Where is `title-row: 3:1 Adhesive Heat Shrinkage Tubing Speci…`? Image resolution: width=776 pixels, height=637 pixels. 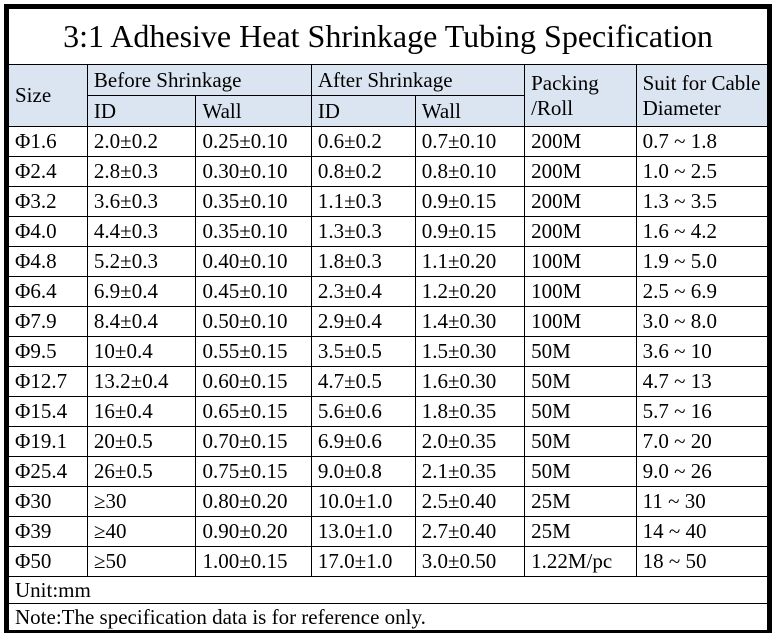
title-row: 3:1 Adhesive Heat Shrinkage Tubing Speci… is located at coordinates (388, 36).